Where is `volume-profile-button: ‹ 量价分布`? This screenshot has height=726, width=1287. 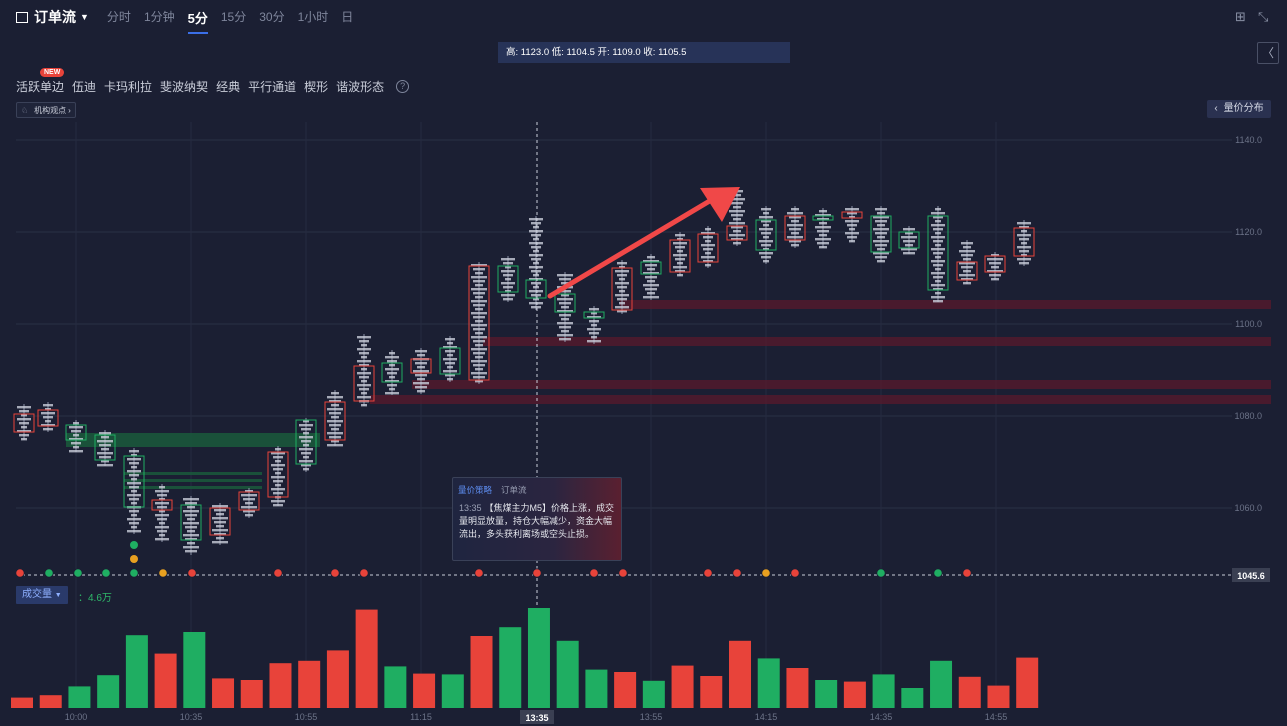
volume-profile-button: ‹ 量价分布 is located at coordinates (1239, 109).